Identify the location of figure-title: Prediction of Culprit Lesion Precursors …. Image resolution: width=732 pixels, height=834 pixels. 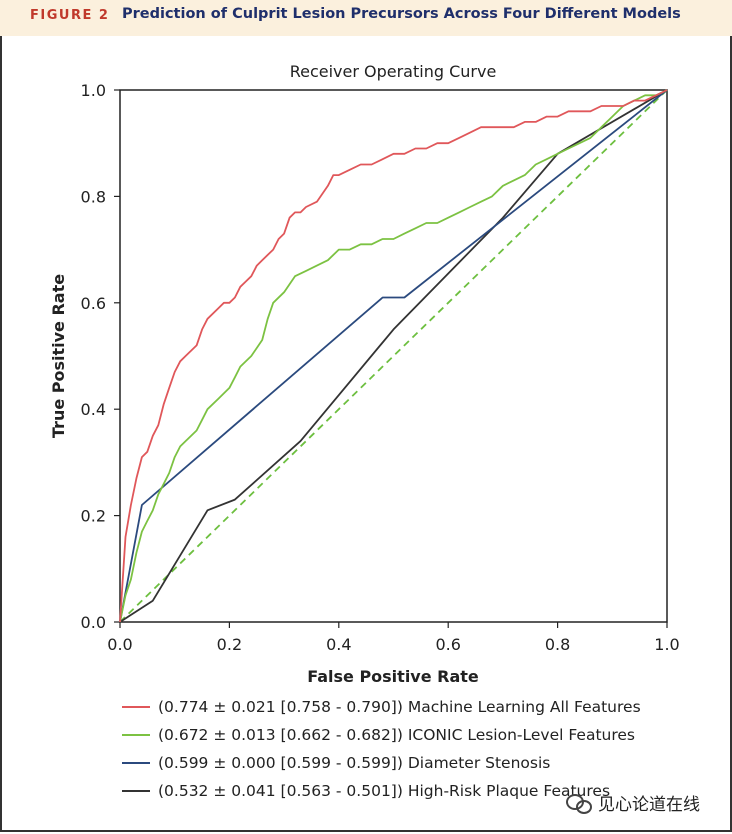
(401, 14).